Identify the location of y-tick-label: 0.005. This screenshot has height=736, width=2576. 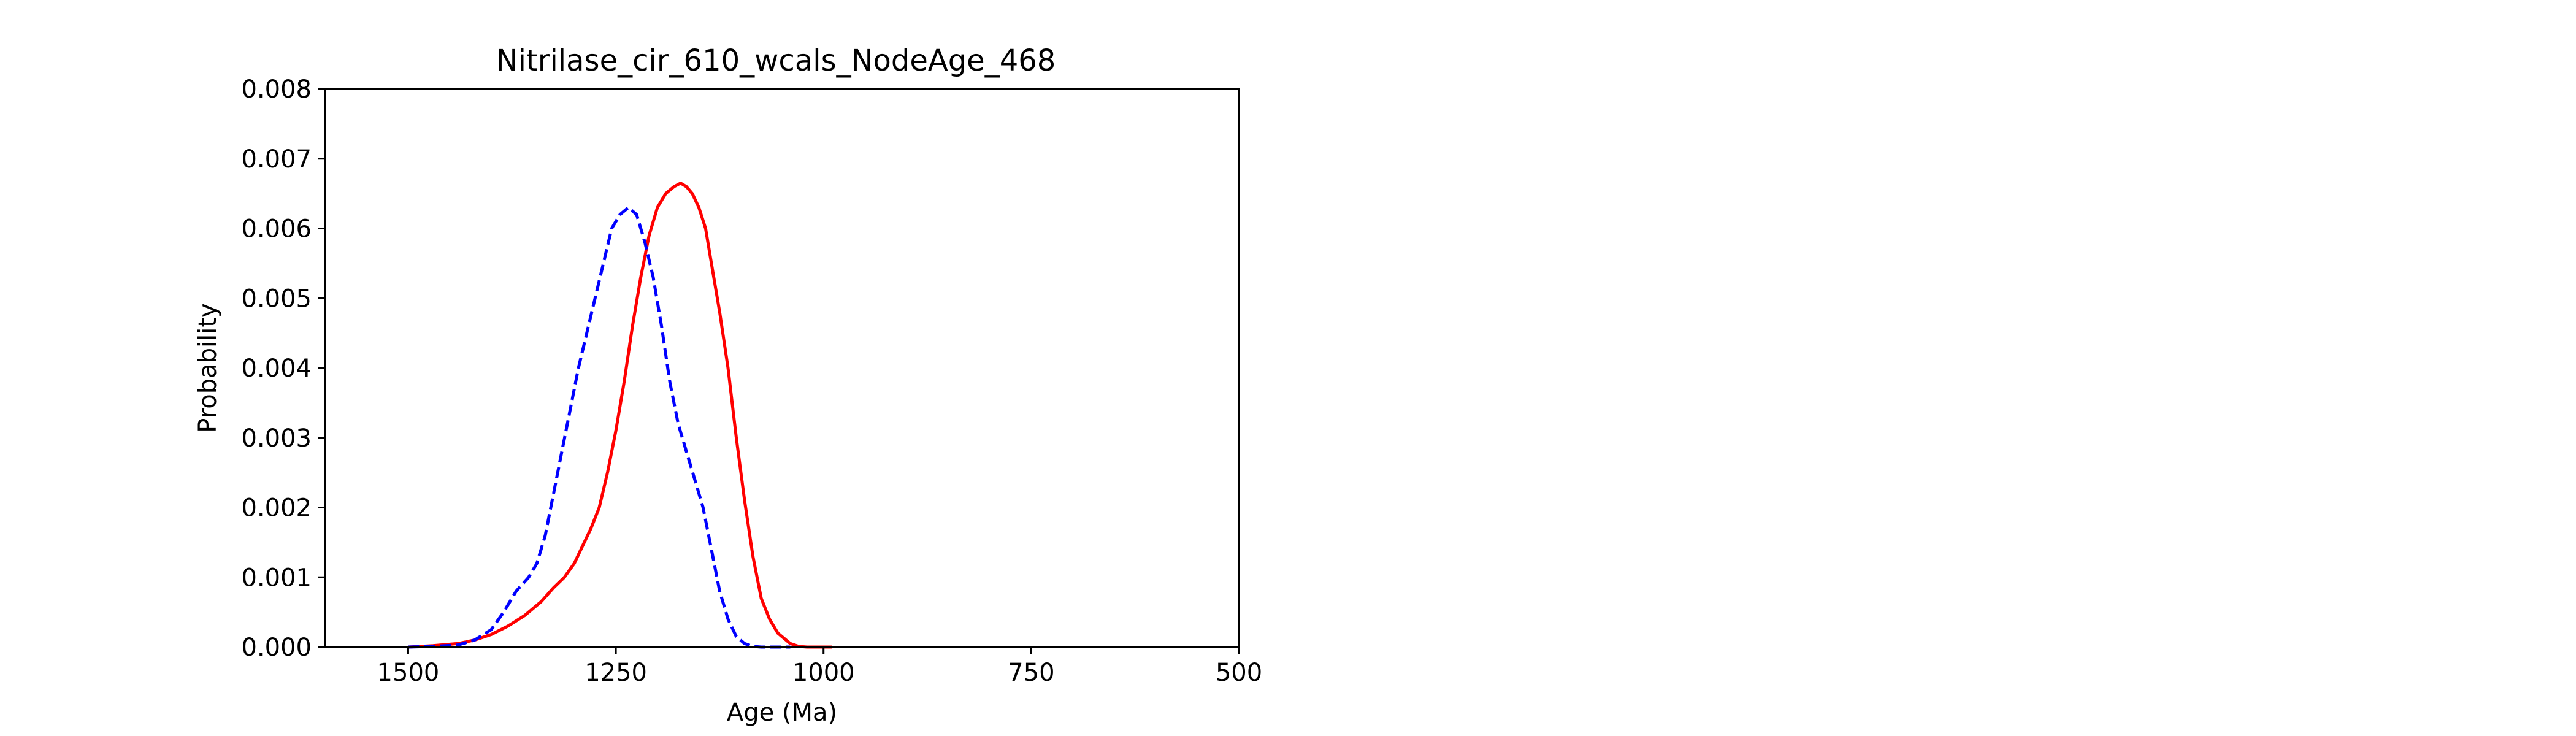
(276, 299).